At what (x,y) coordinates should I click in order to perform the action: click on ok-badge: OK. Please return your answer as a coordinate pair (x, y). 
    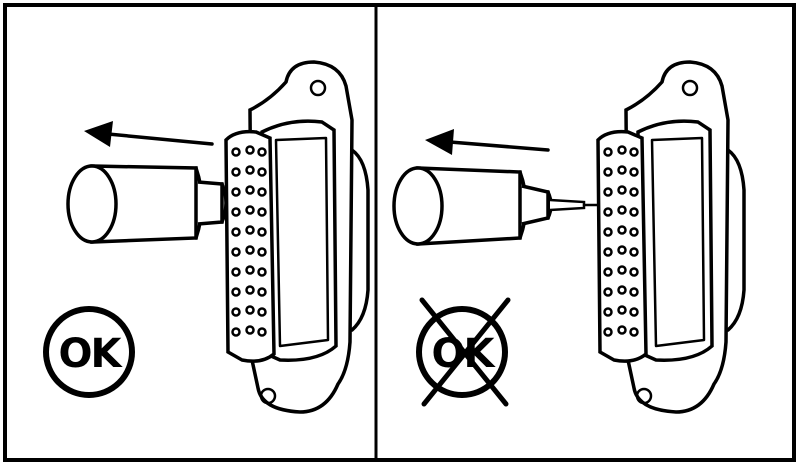
    Looking at the image, I should click on (89, 352).